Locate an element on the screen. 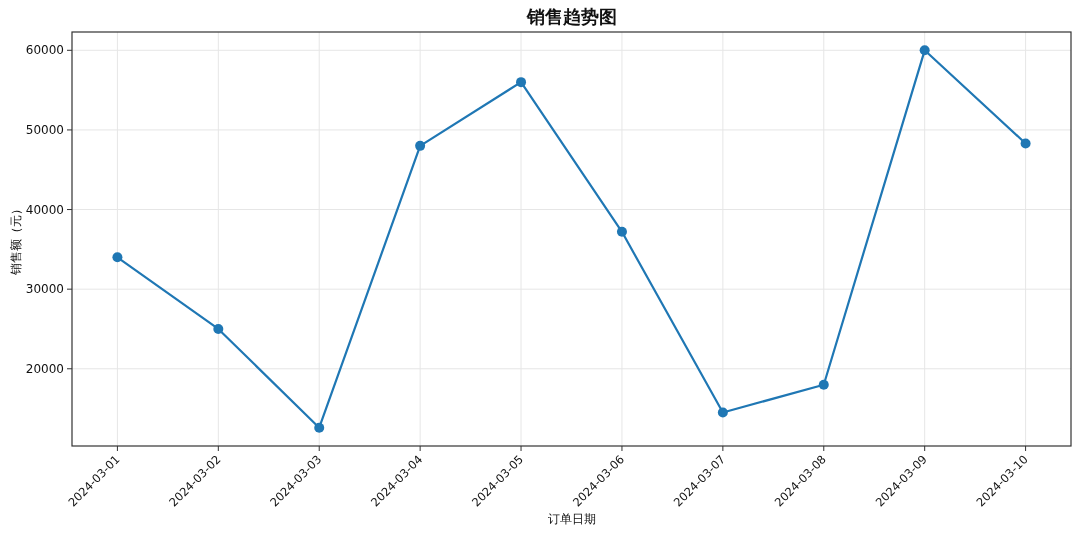 Image resolution: width=1080 pixels, height=535 pixels. y-tick-label: 40000 is located at coordinates (44, 209).